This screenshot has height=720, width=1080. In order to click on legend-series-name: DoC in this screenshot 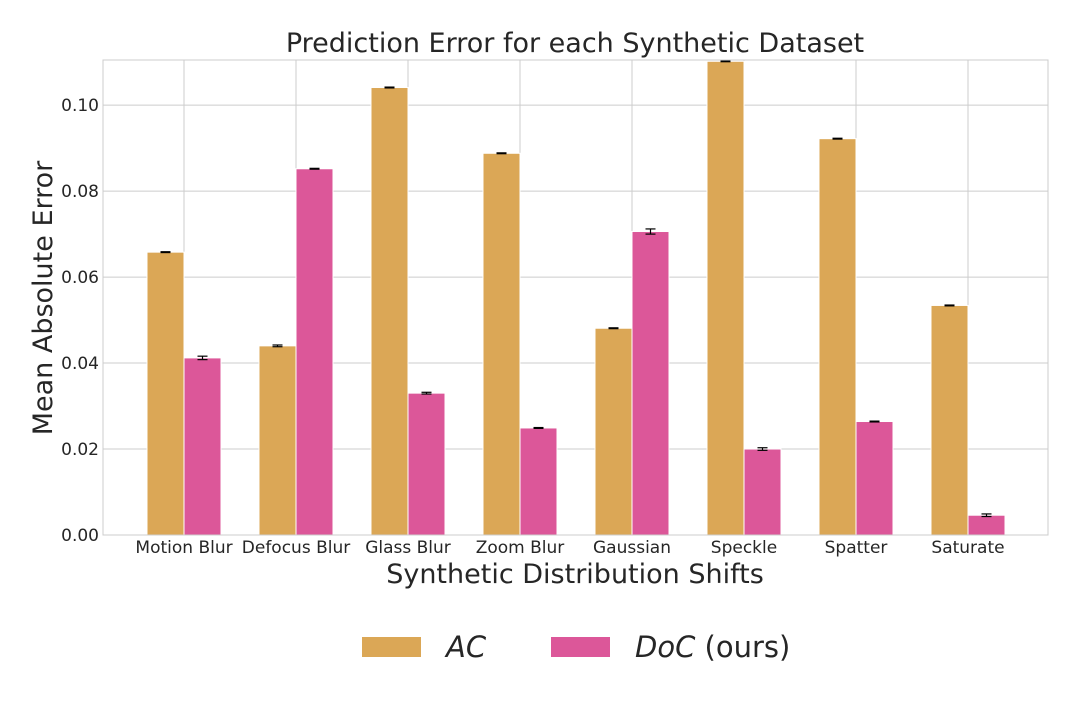, I will do `click(665, 647)`.